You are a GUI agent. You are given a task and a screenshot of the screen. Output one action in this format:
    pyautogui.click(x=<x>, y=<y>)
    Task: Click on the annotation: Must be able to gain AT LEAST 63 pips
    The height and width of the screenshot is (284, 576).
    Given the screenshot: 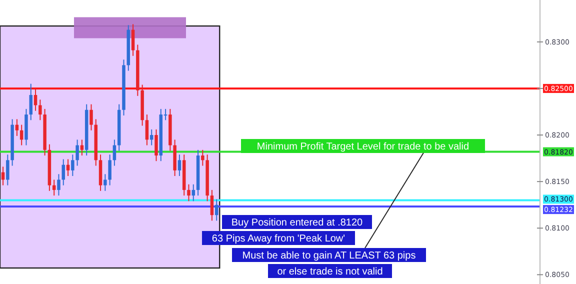 What is the action you would take?
    pyautogui.click(x=329, y=256)
    